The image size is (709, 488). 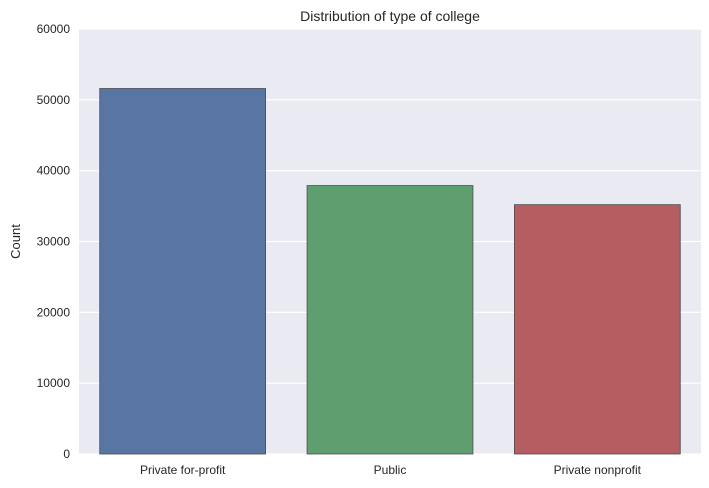 I want to click on y-tick-label: 60000, so click(x=54, y=29).